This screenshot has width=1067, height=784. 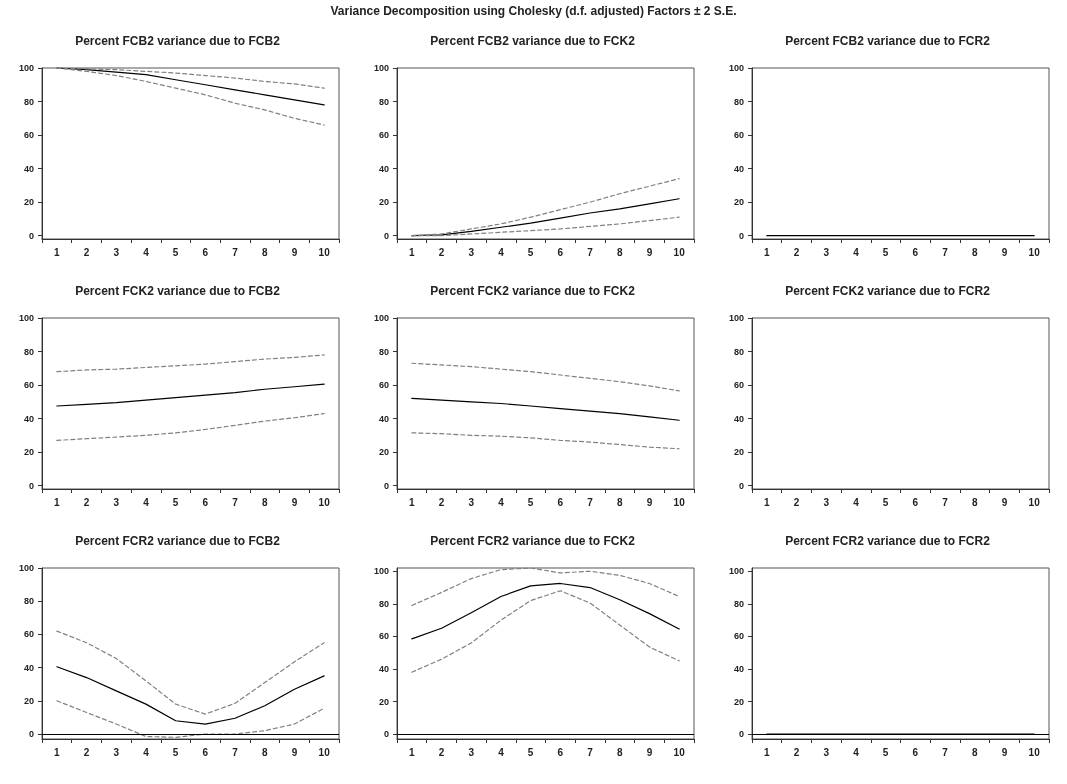 What do you see at coordinates (888, 41) in the screenshot?
I see `chart-title: Percent FCB2 variance due to FCR2` at bounding box center [888, 41].